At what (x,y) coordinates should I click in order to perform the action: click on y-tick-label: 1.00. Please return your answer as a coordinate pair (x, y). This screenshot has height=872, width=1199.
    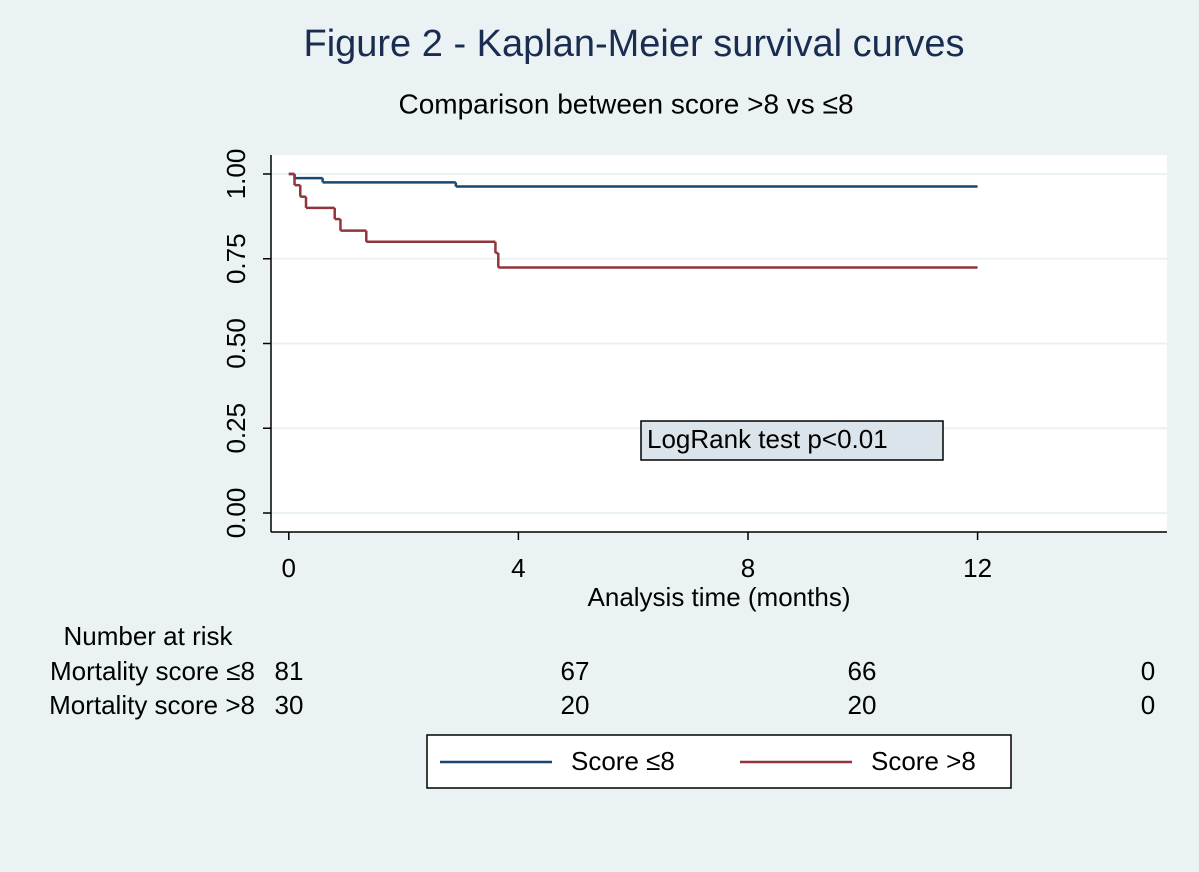
    Looking at the image, I should click on (236, 174).